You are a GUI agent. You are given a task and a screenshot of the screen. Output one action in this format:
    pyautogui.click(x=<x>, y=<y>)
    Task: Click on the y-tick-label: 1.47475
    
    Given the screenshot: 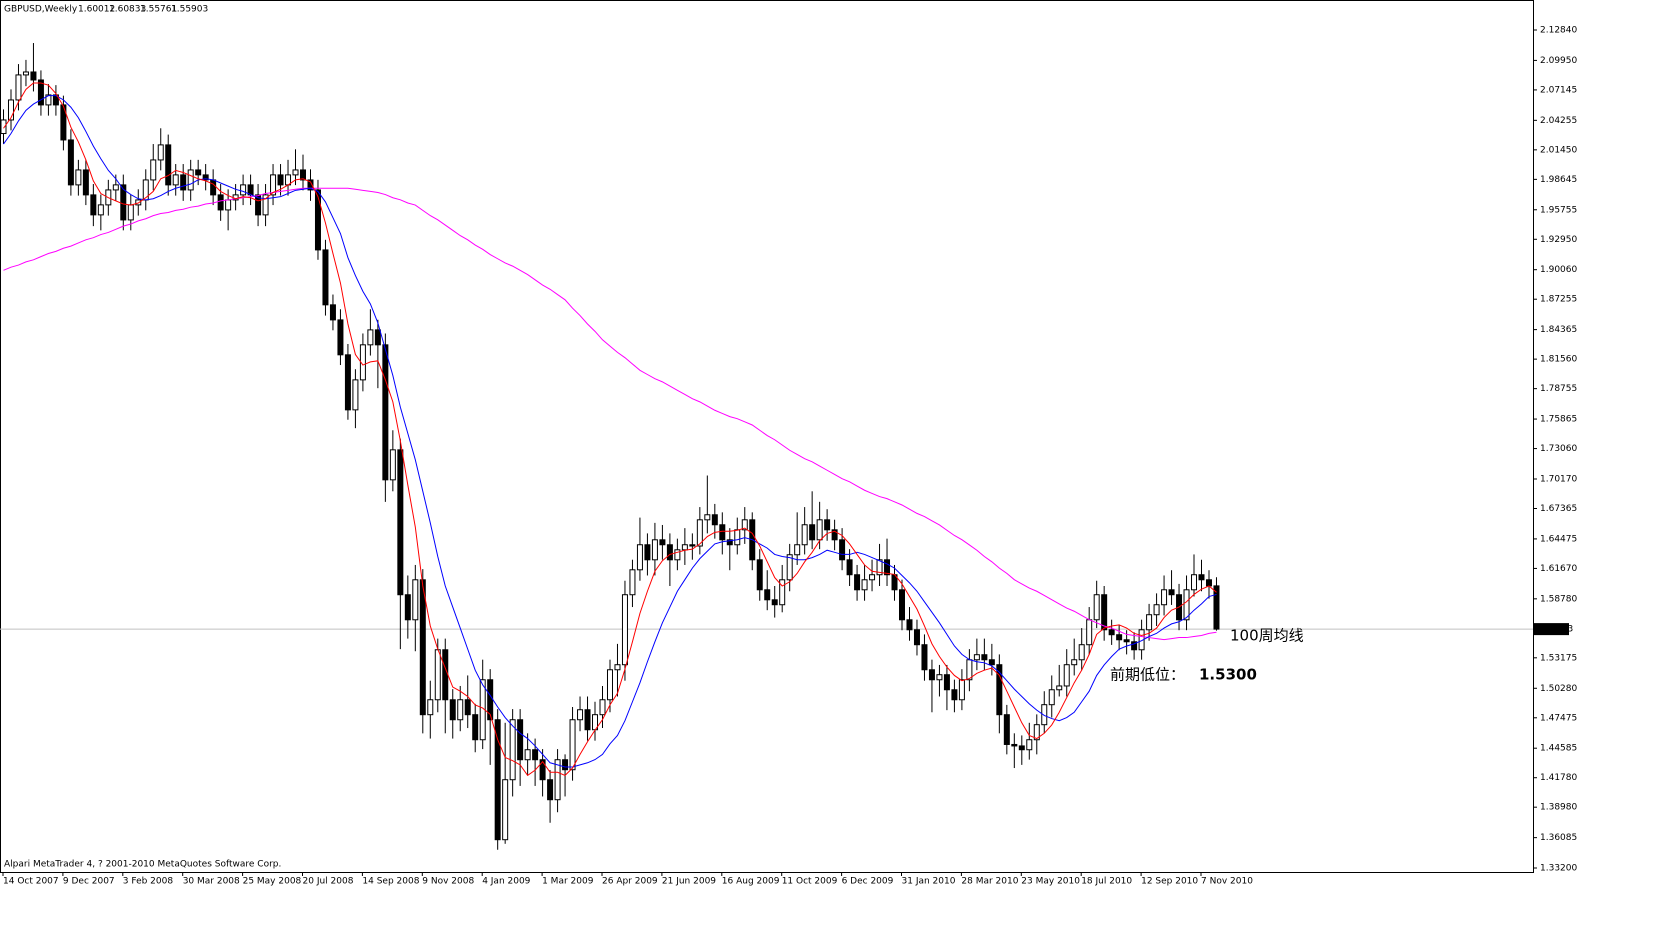 What is the action you would take?
    pyautogui.click(x=1558, y=718)
    